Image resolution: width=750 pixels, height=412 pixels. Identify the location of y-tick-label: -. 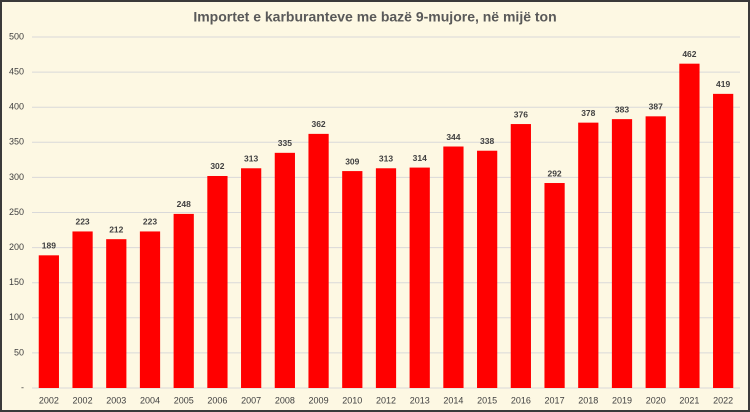
(22, 387).